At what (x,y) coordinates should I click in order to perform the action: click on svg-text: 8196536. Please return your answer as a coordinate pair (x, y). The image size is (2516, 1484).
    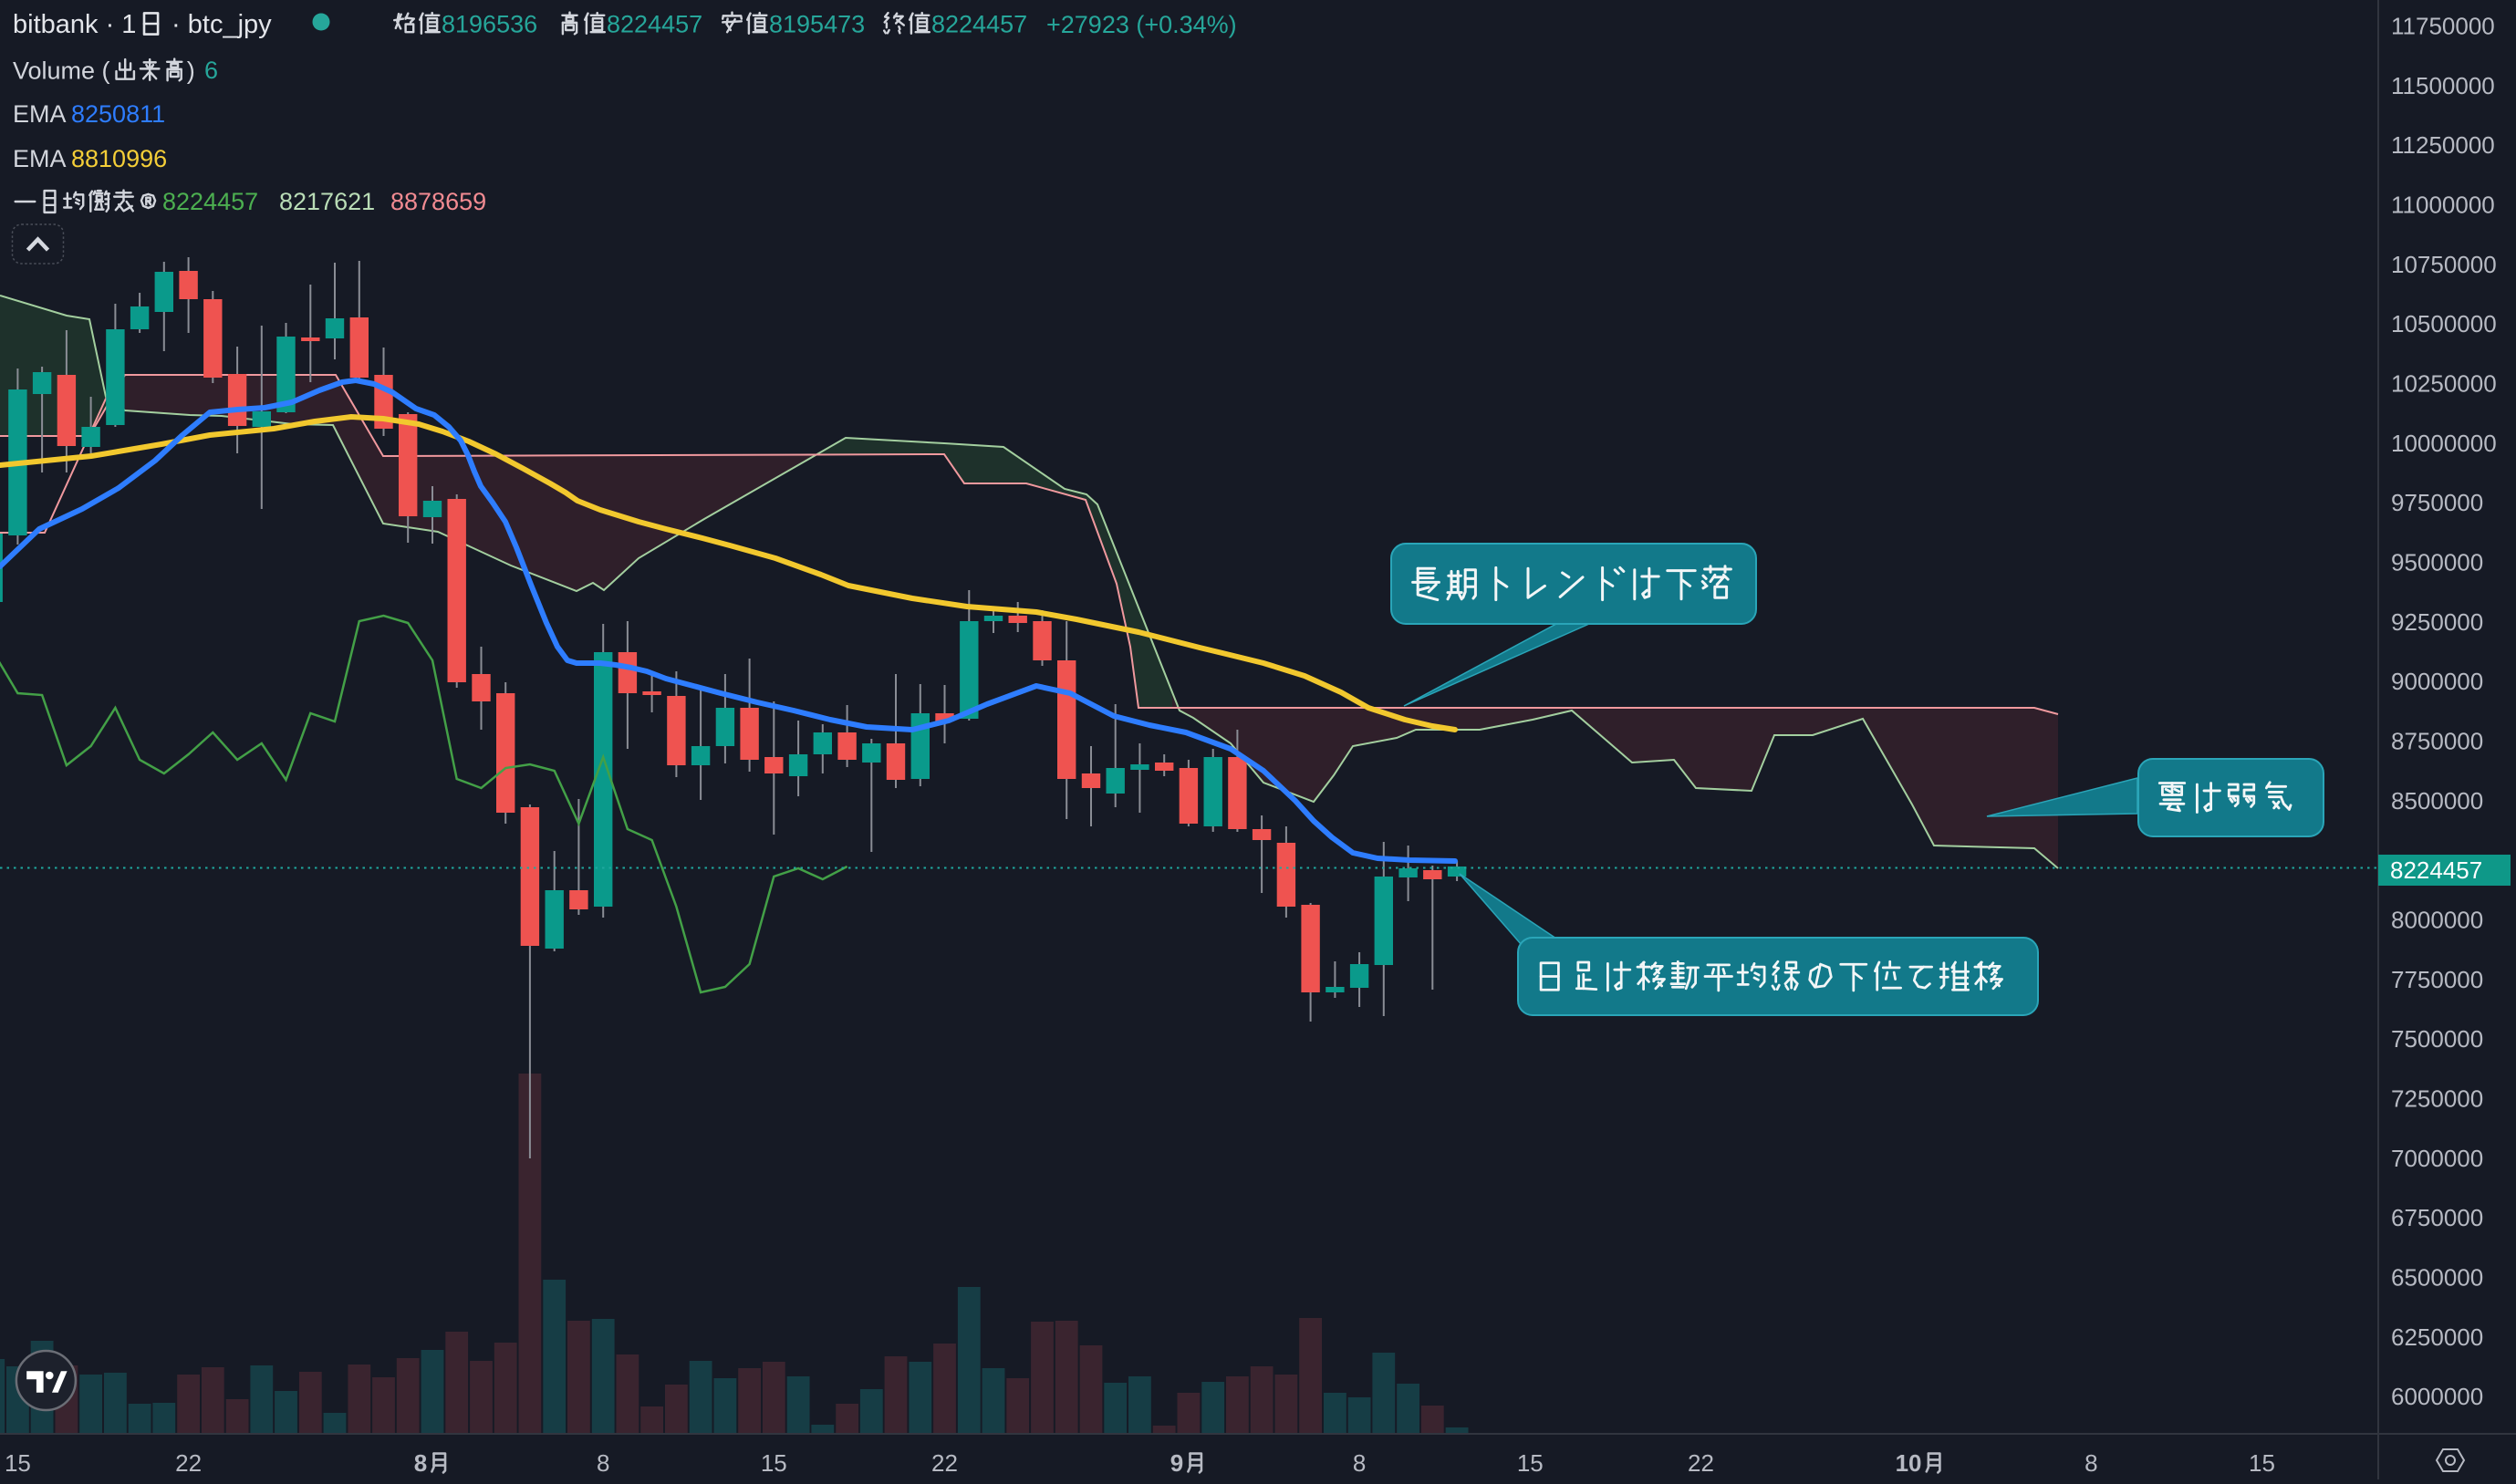
    Looking at the image, I should click on (490, 25).